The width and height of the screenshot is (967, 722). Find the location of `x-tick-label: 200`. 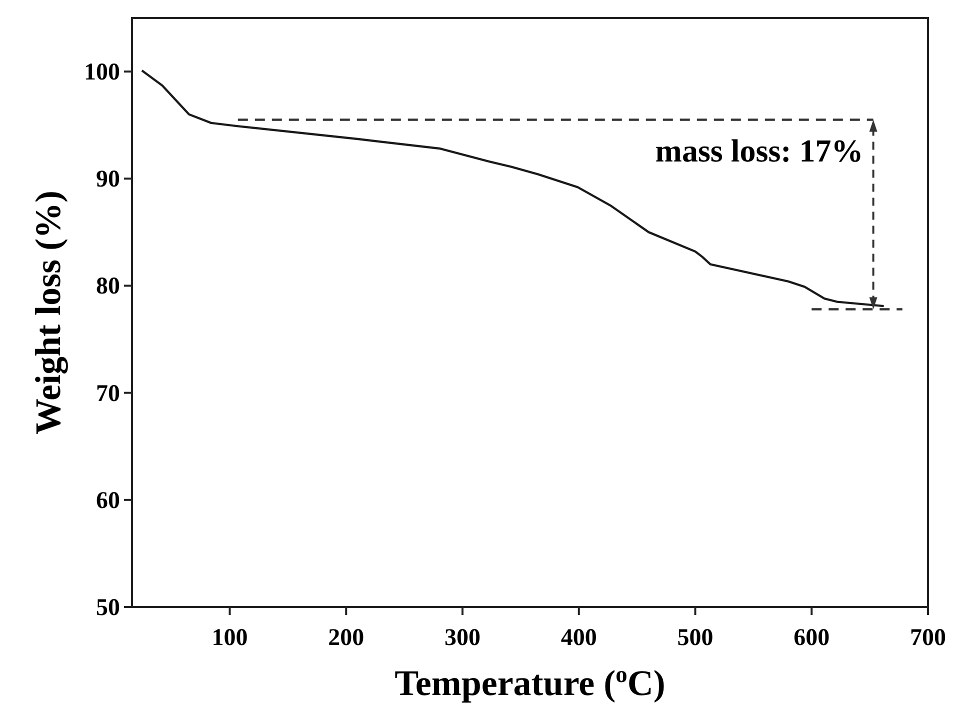

x-tick-label: 200 is located at coordinates (346, 638).